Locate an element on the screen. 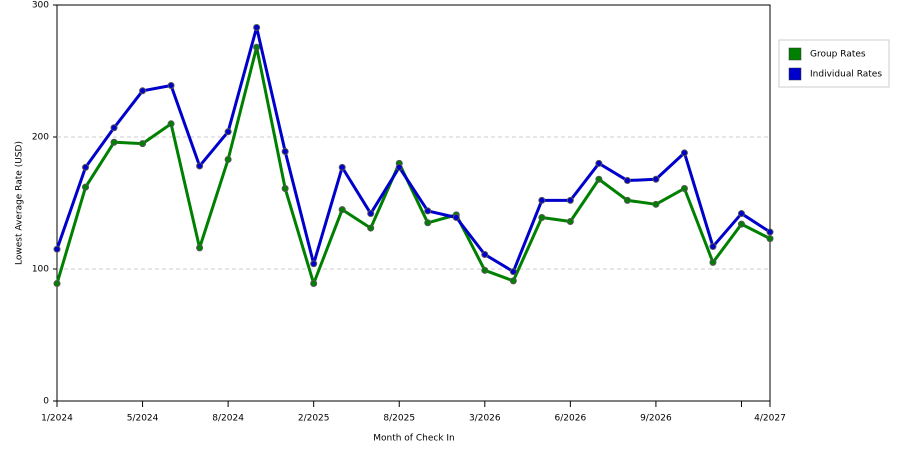 Image resolution: width=900 pixels, height=450 pixels. y-tick-label: 100 is located at coordinates (40, 270).